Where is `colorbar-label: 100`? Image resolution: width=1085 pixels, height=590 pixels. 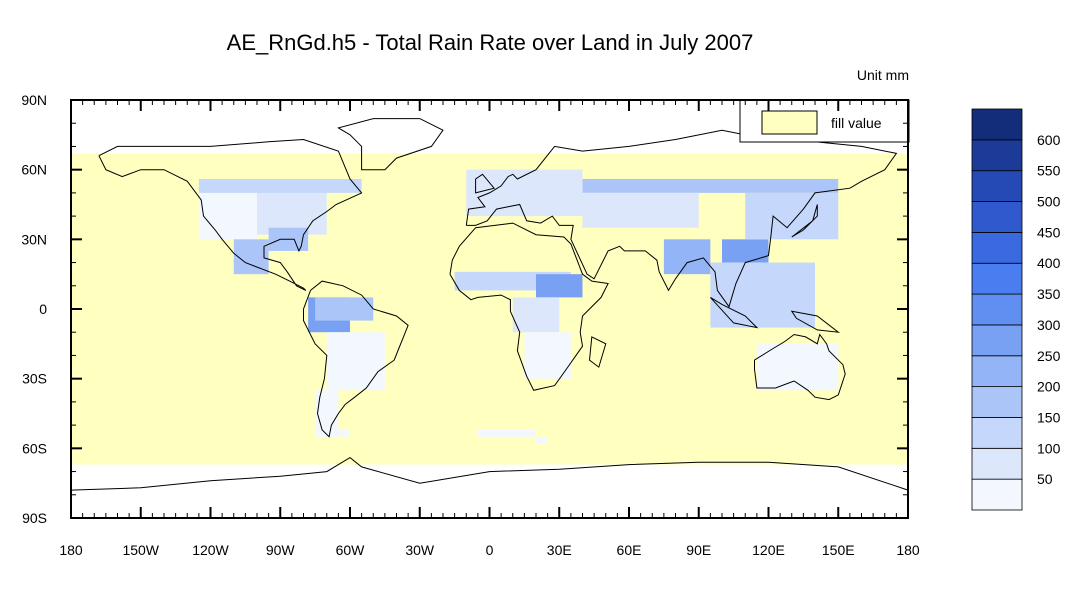 colorbar-label: 100 is located at coordinates (1049, 448).